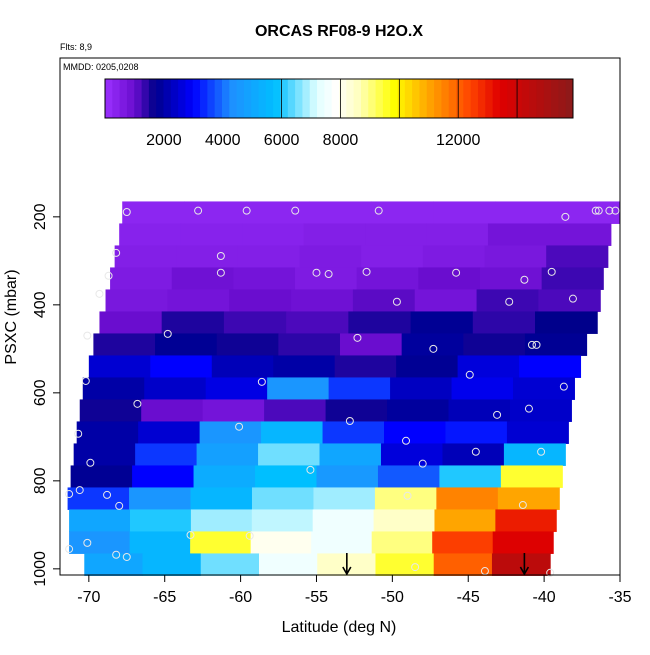  What do you see at coordinates (76, 47) in the screenshot?
I see `flights-note: Flts: 8,9` at bounding box center [76, 47].